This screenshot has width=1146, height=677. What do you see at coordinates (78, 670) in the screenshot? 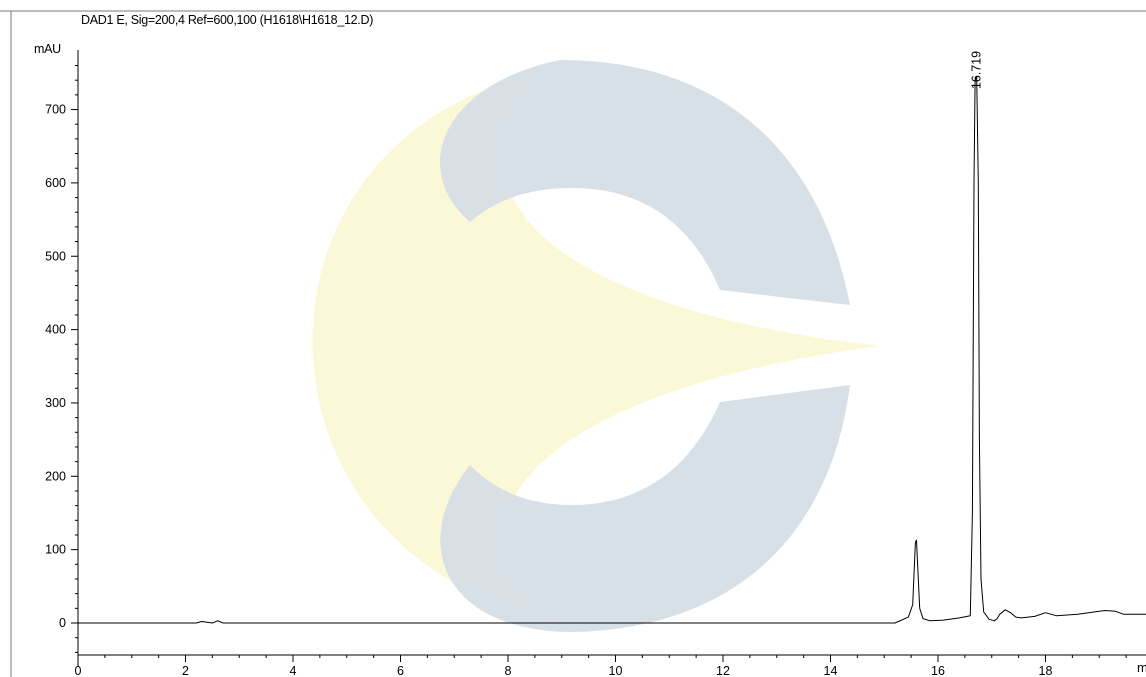
I see `x-tick-label: 0` at bounding box center [78, 670].